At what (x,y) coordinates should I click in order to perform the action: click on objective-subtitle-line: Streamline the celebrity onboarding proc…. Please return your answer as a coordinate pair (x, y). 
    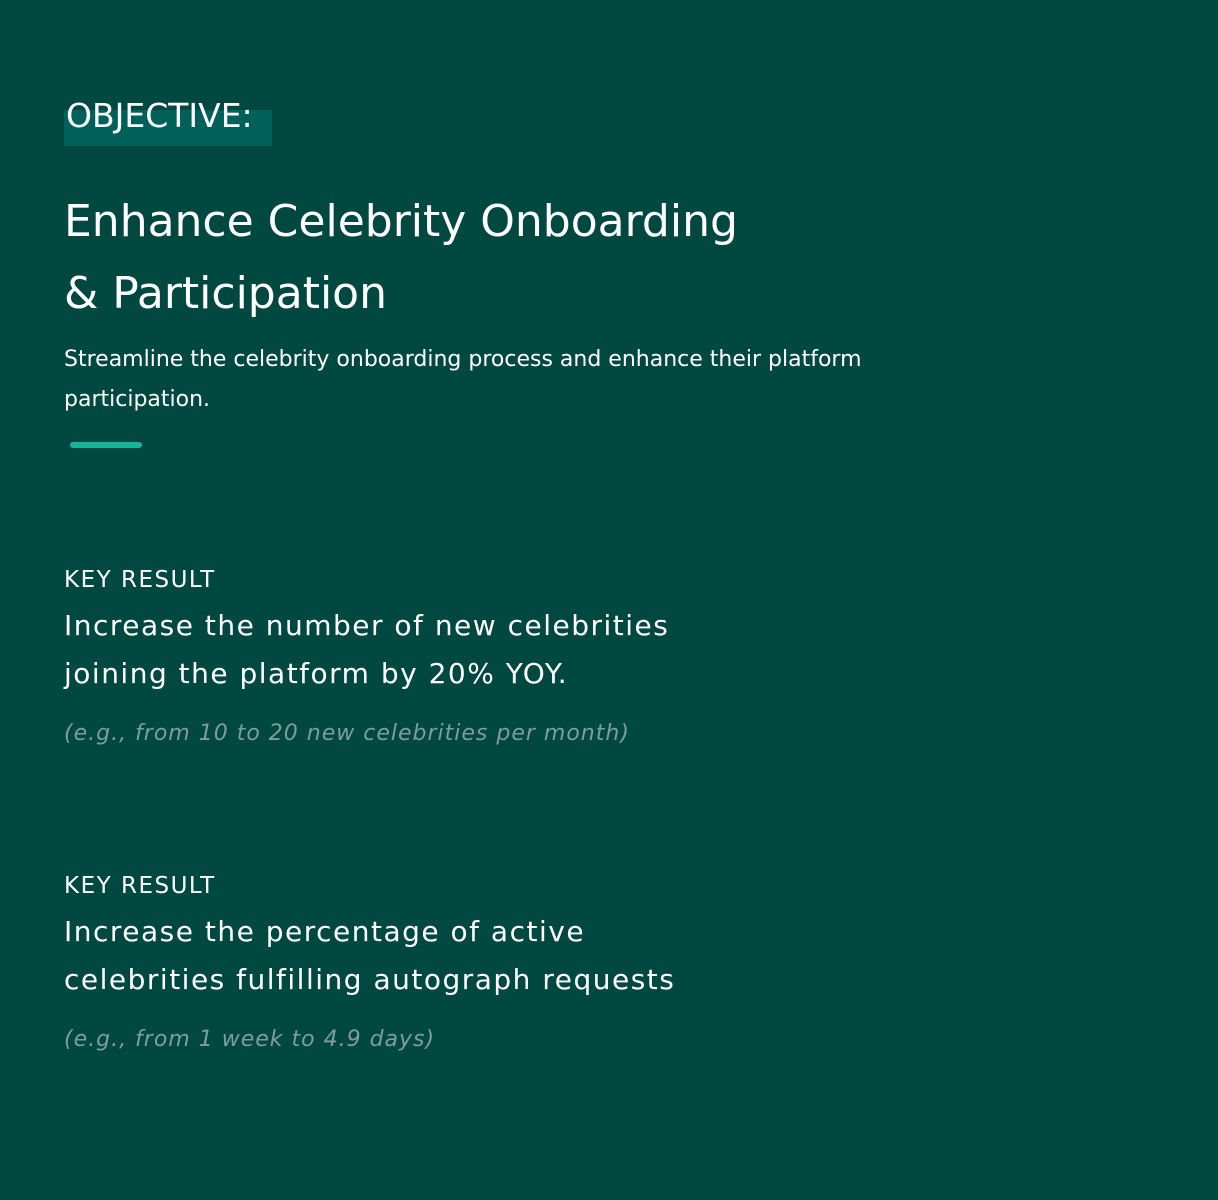
    Looking at the image, I should click on (463, 359).